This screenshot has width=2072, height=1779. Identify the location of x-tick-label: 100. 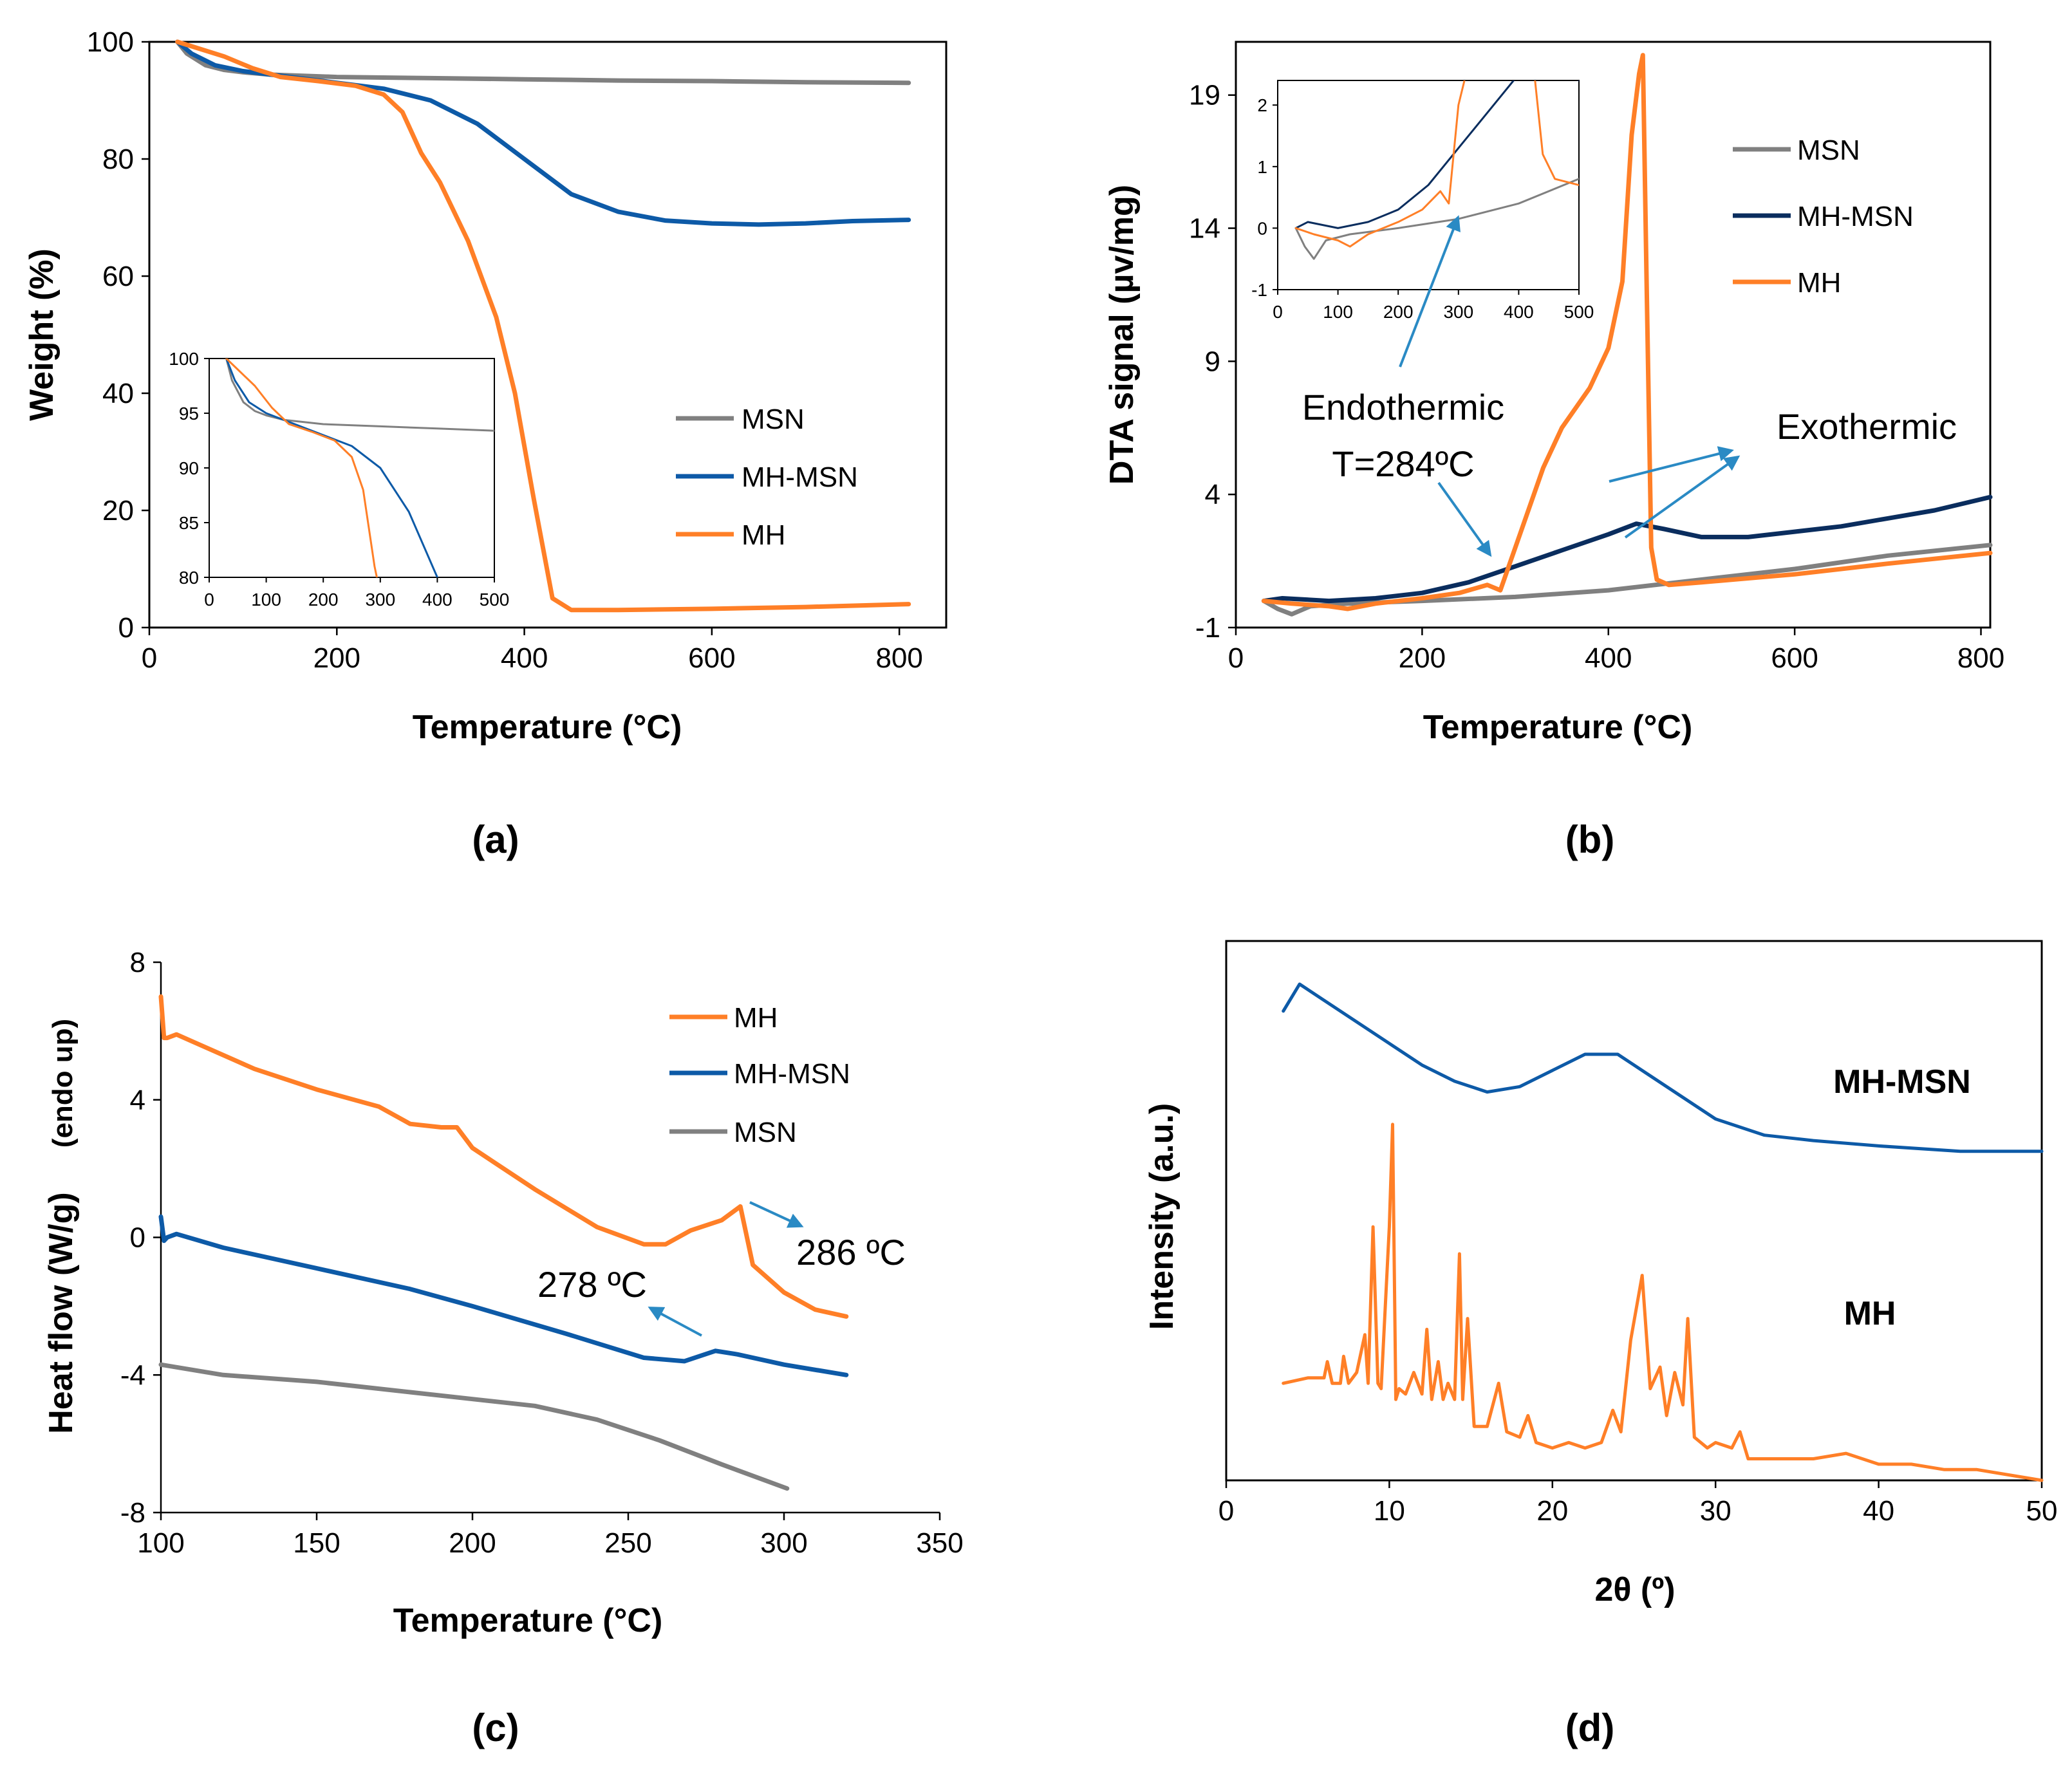
(160, 1543).